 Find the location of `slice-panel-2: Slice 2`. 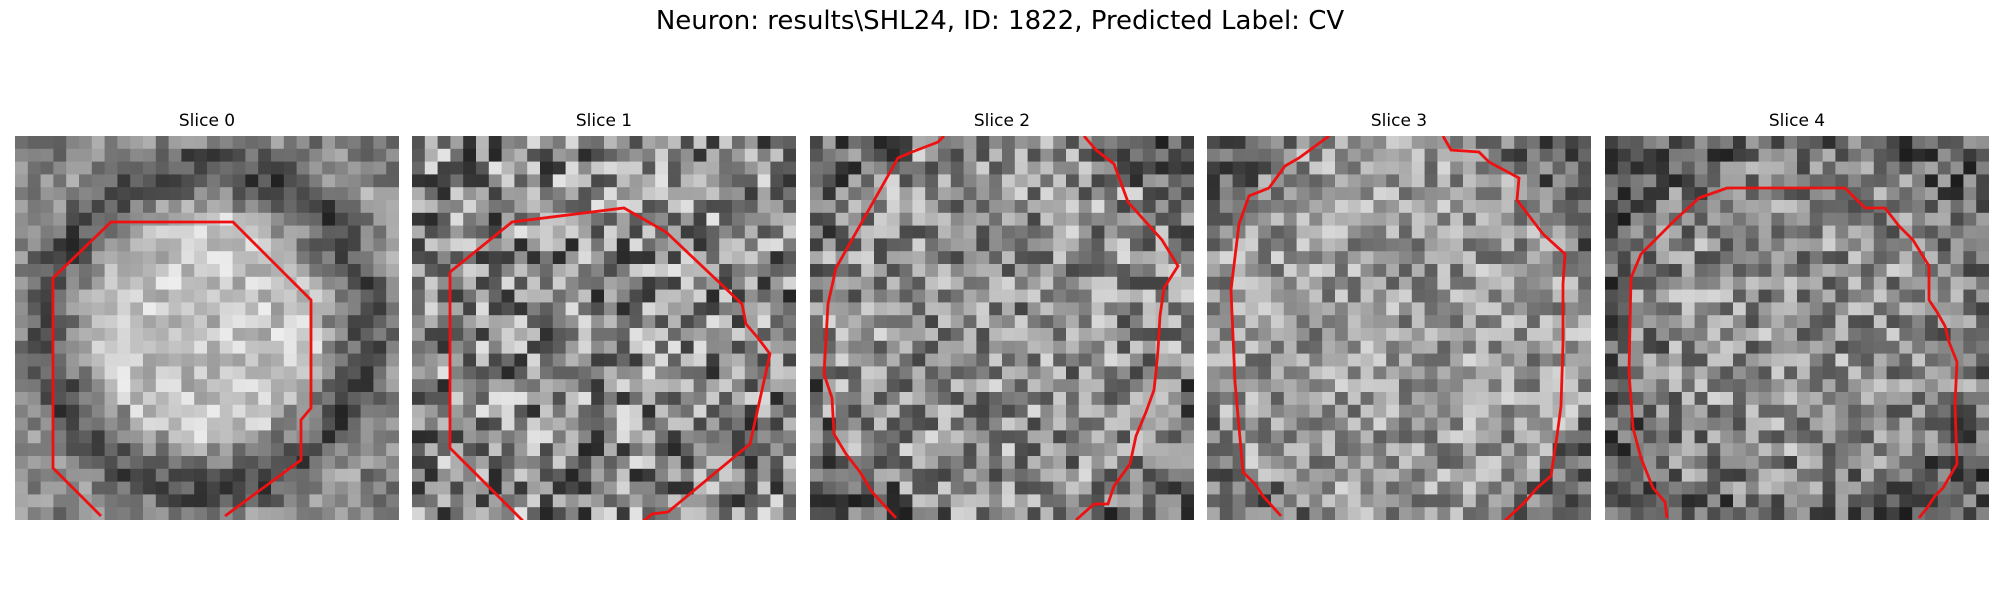

slice-panel-2: Slice 2 is located at coordinates (1002, 314).